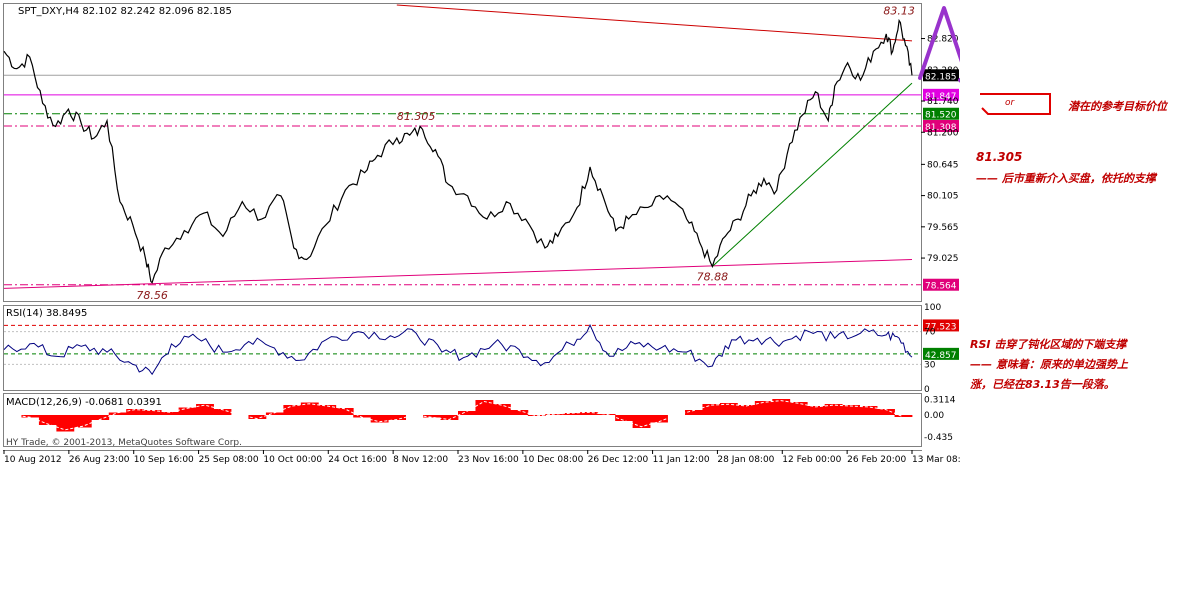  I want to click on level-tag, so click(941, 126).